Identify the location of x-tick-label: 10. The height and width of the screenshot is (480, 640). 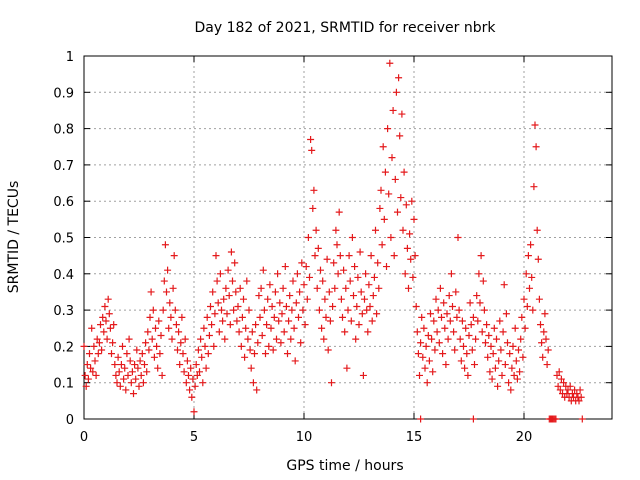
(304, 437).